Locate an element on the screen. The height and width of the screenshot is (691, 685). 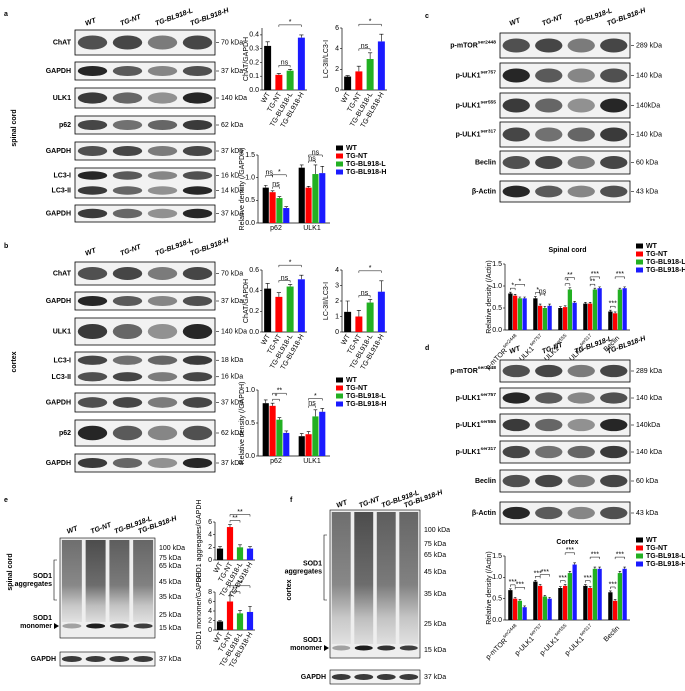
y-tick-label: 6 is located at coordinates (210, 601).